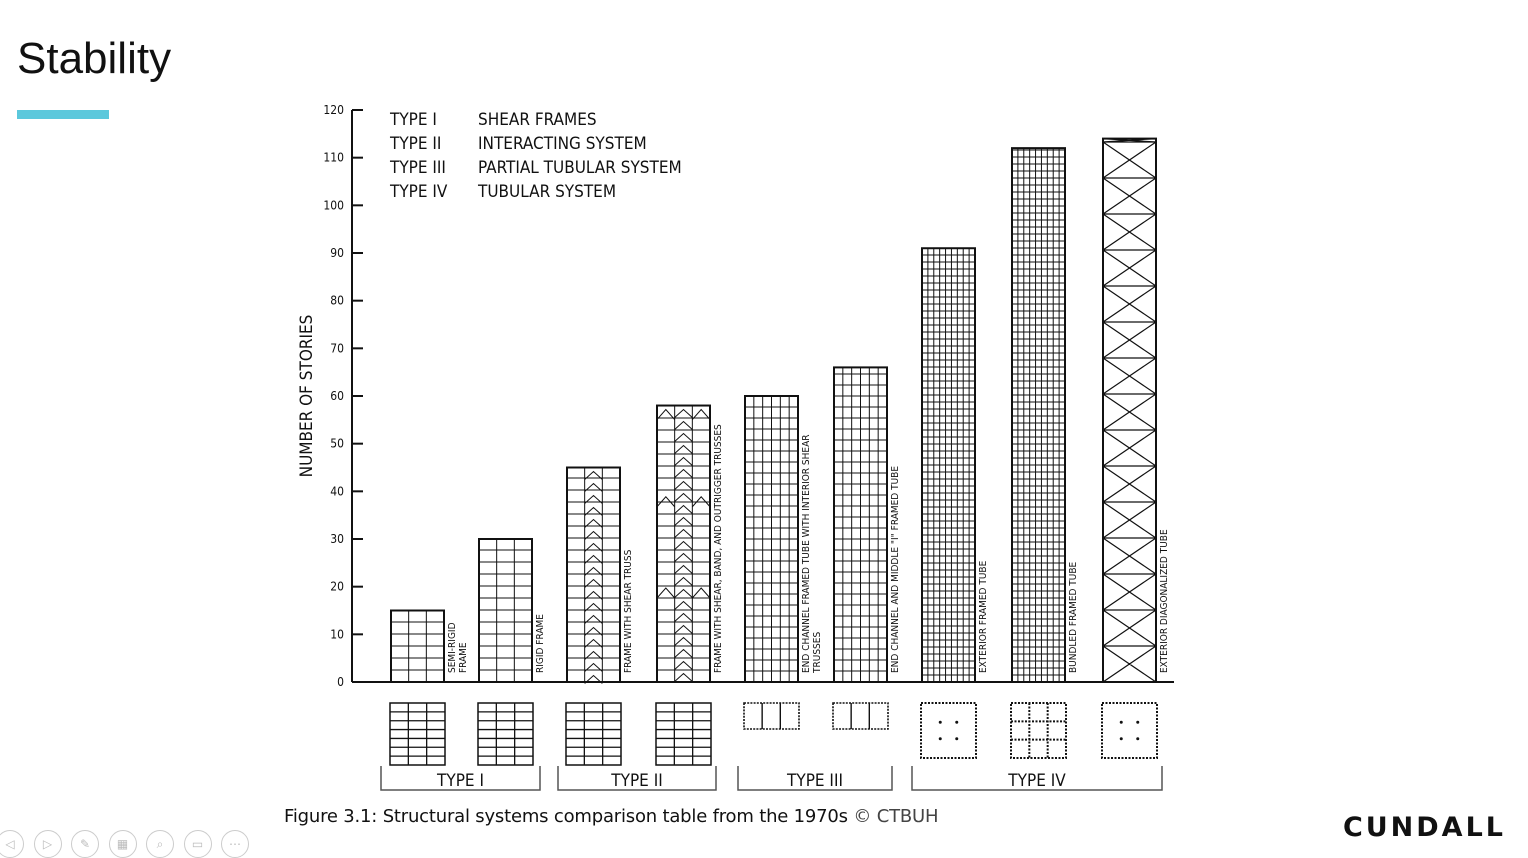  Describe the element at coordinates (460, 781) in the screenshot. I see `type-group-label: TYPE I` at that location.